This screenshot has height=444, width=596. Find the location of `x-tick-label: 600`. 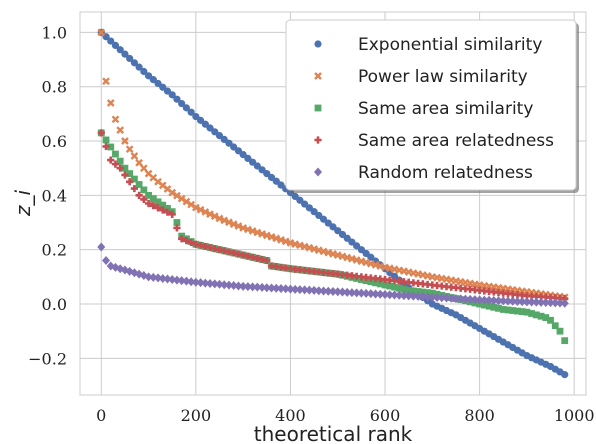

x-tick-label: 600 is located at coordinates (385, 415).